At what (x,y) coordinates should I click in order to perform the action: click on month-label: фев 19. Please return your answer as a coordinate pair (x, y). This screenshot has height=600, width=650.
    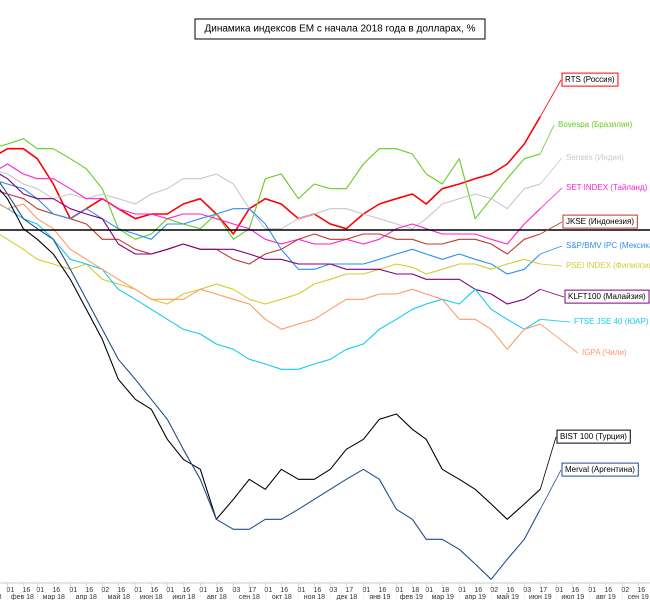
    Looking at the image, I should click on (411, 597).